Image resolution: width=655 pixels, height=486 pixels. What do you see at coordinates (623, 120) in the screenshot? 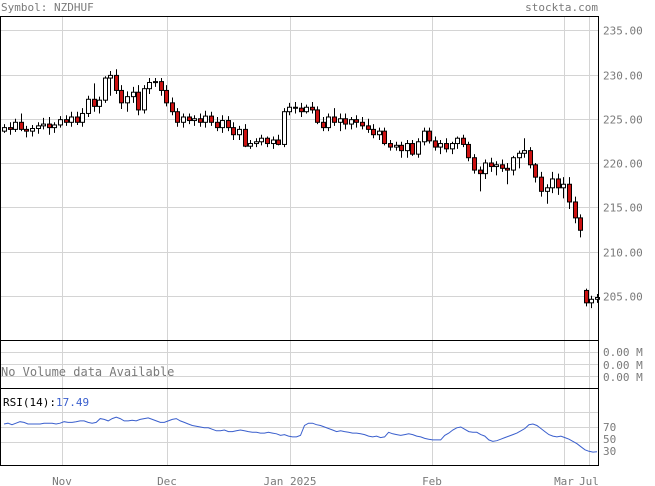
I see `price-y-tick-label: 225.00` at bounding box center [623, 120].